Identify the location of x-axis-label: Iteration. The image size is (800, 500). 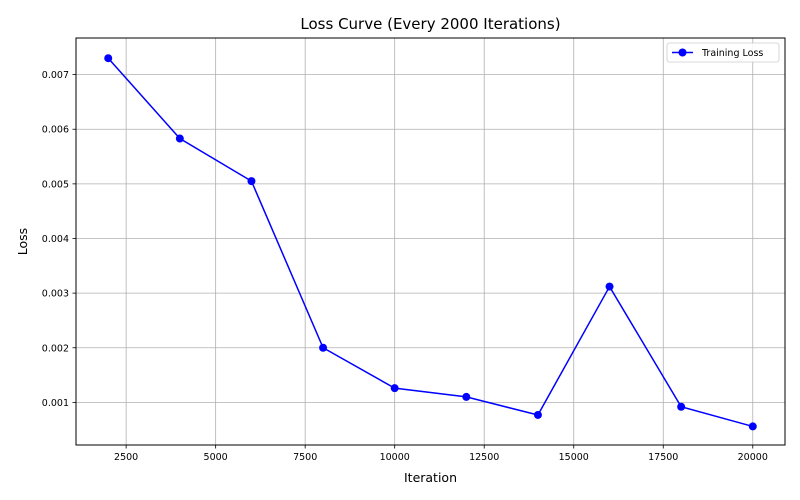
(430, 477).